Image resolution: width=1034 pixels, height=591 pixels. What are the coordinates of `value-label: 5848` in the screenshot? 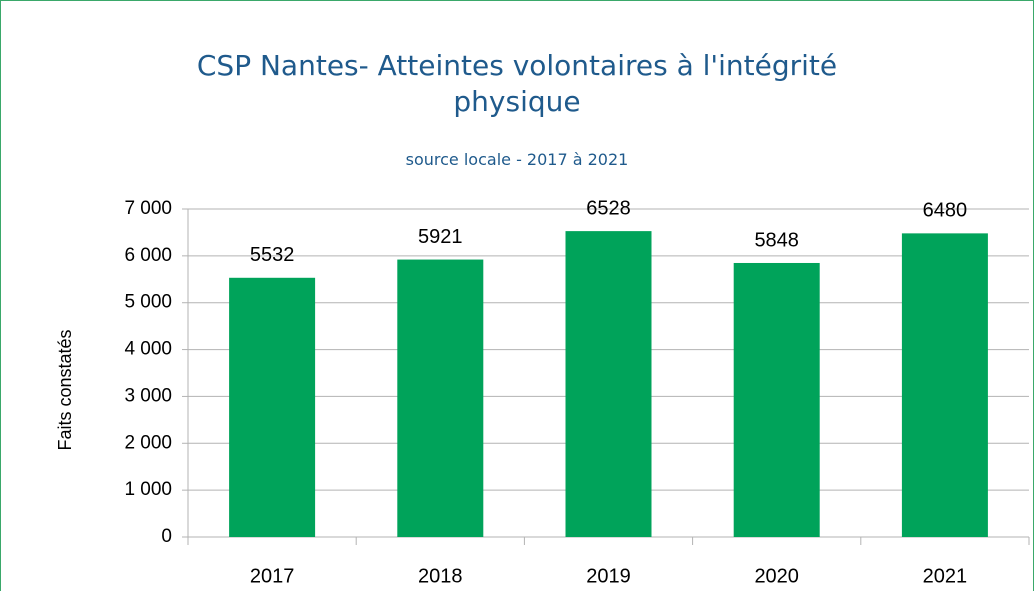 It's located at (776, 240).